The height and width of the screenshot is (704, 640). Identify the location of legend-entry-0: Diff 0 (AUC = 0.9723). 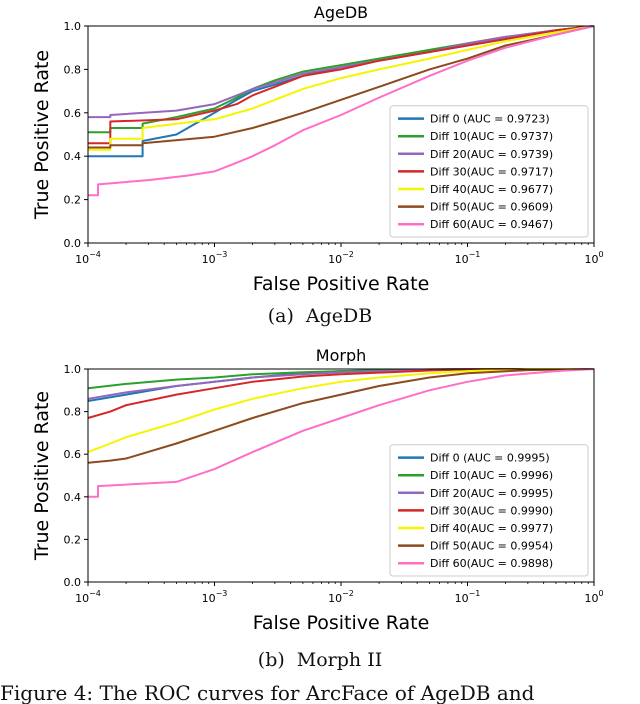
(490, 119).